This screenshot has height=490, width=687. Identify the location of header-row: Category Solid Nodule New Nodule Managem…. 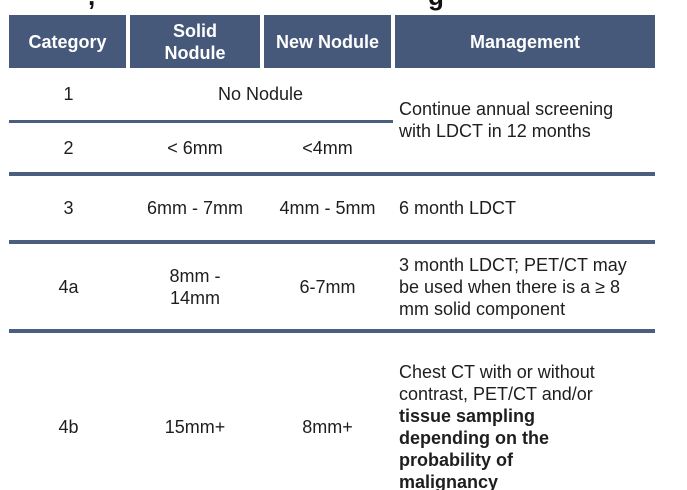
(332, 41).